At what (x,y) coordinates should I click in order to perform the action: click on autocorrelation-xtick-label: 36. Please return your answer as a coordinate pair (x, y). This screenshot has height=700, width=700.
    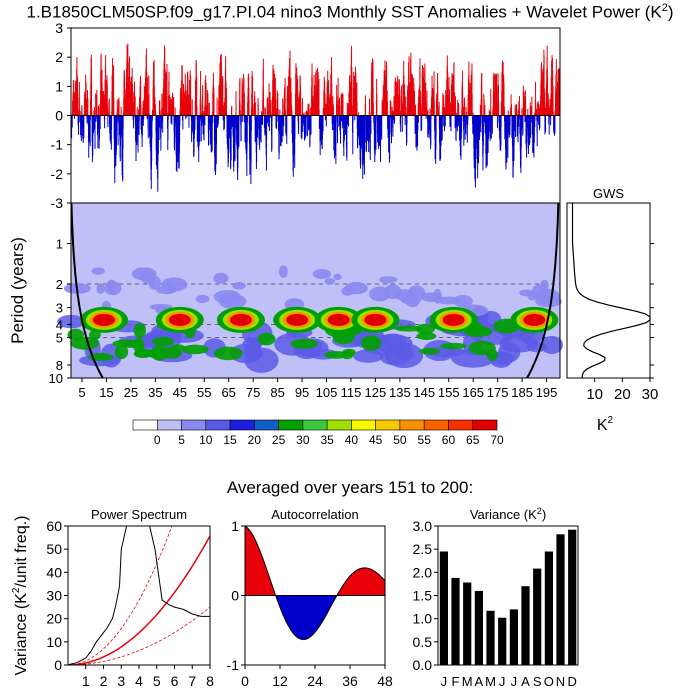
    Looking at the image, I should click on (350, 681).